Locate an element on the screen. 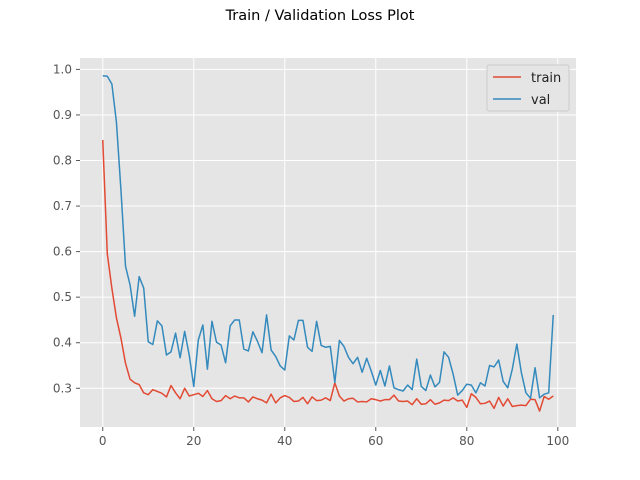 This screenshot has height=480, width=640. y-tick-label: 0.5 is located at coordinates (62, 297).